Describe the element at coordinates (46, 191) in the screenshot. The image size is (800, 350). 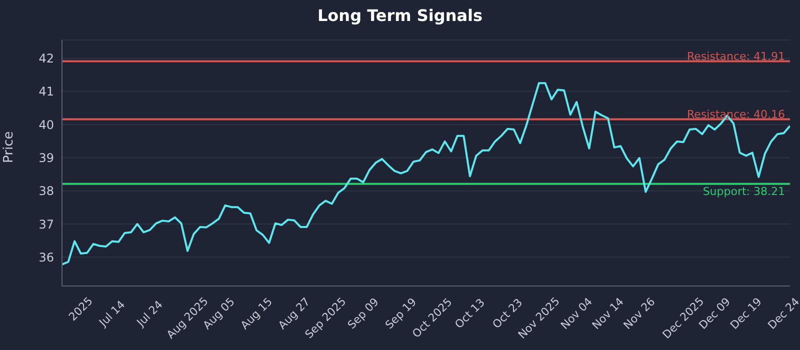
I see `y-tick-label: 38` at that location.